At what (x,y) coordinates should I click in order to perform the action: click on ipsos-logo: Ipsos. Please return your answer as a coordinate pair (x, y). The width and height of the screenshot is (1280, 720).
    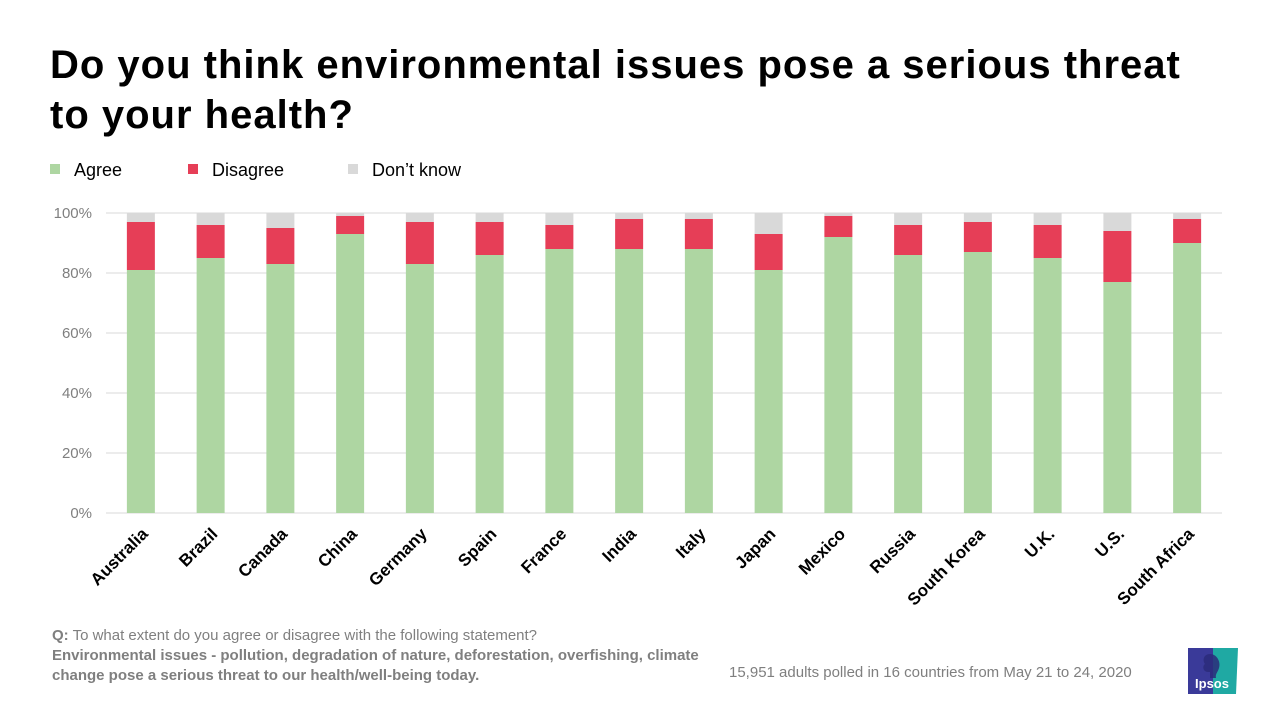
    Looking at the image, I should click on (1213, 671).